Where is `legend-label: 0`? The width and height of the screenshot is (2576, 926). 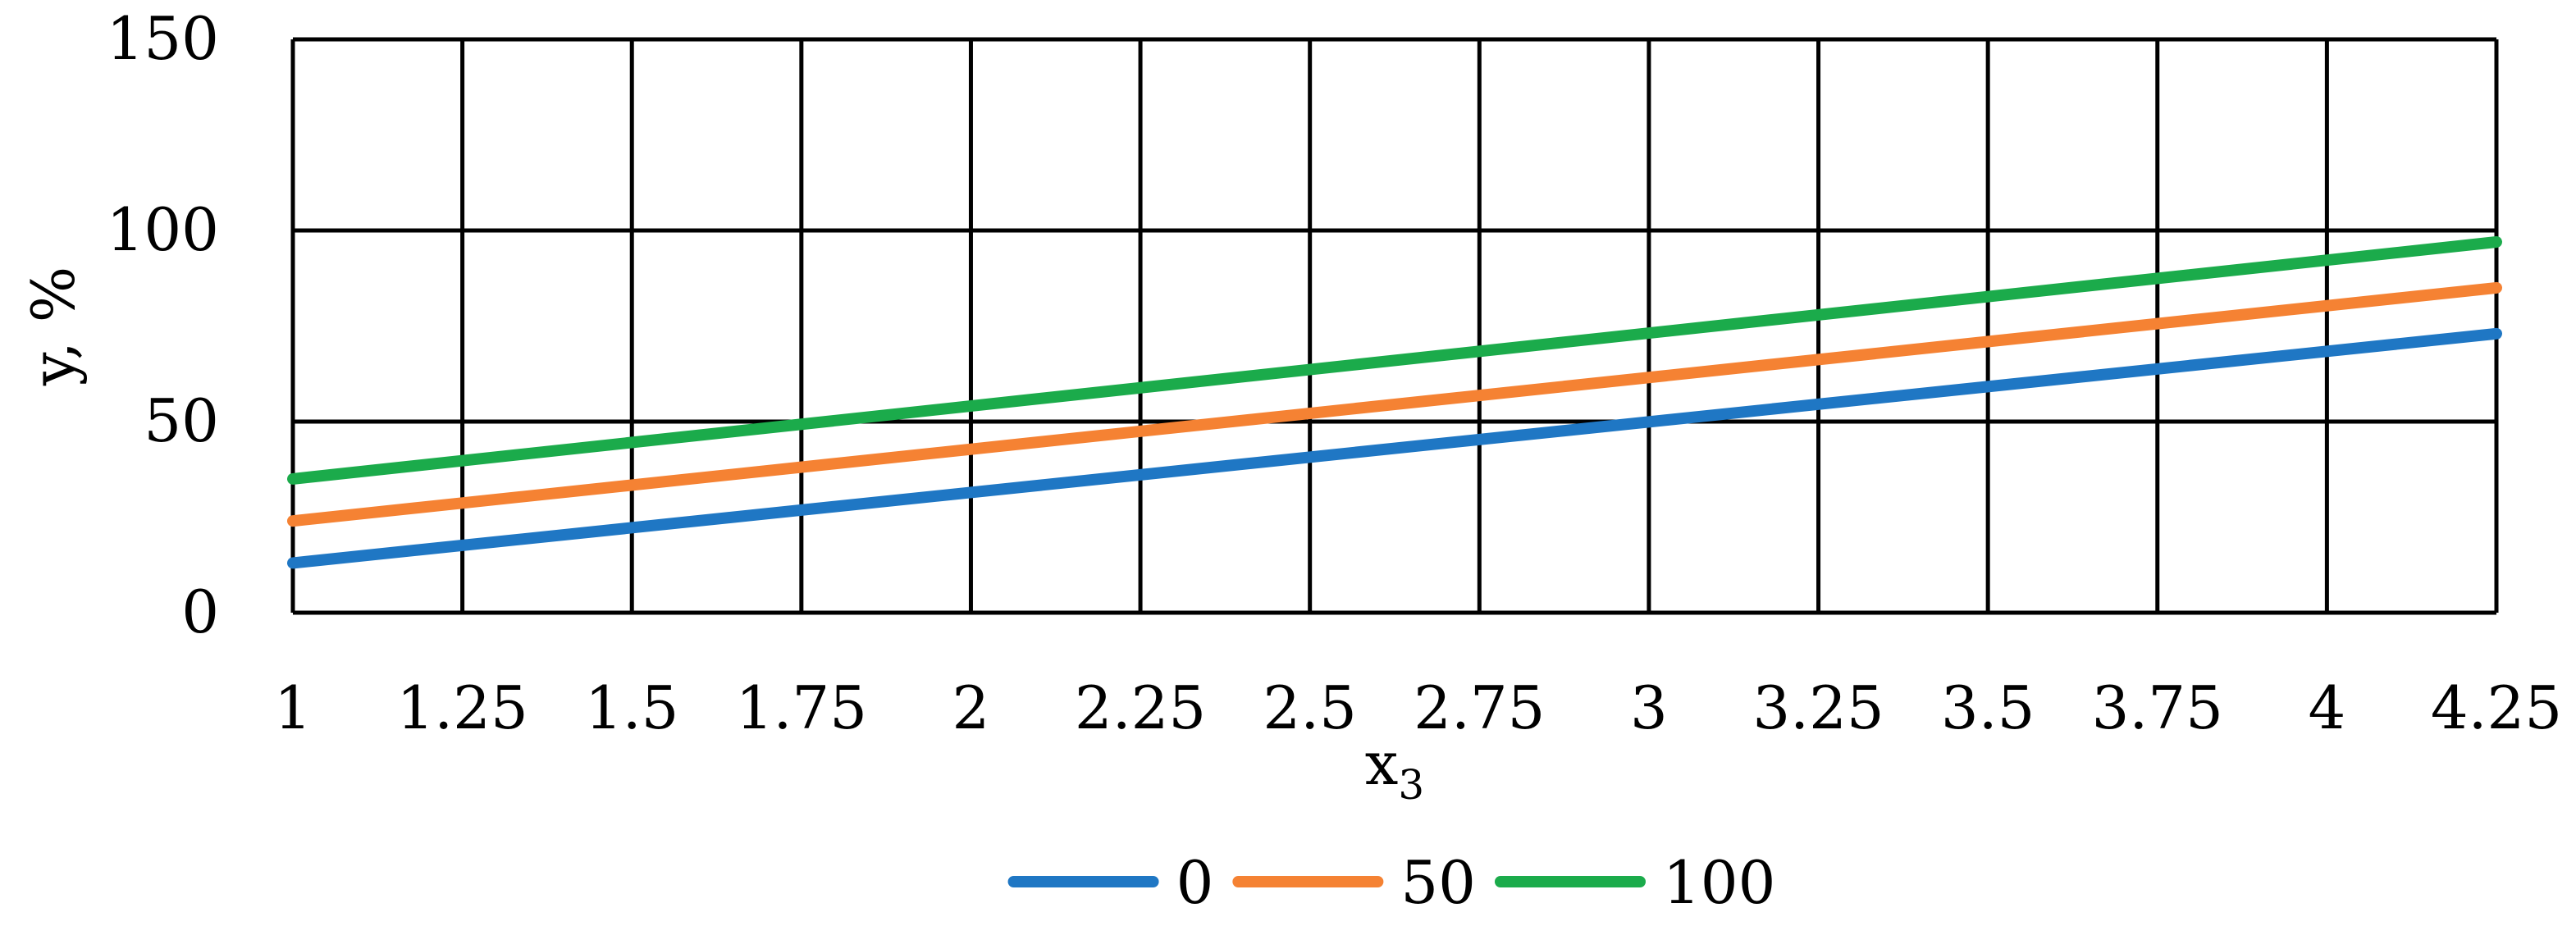
legend-label: 0 is located at coordinates (1195, 882).